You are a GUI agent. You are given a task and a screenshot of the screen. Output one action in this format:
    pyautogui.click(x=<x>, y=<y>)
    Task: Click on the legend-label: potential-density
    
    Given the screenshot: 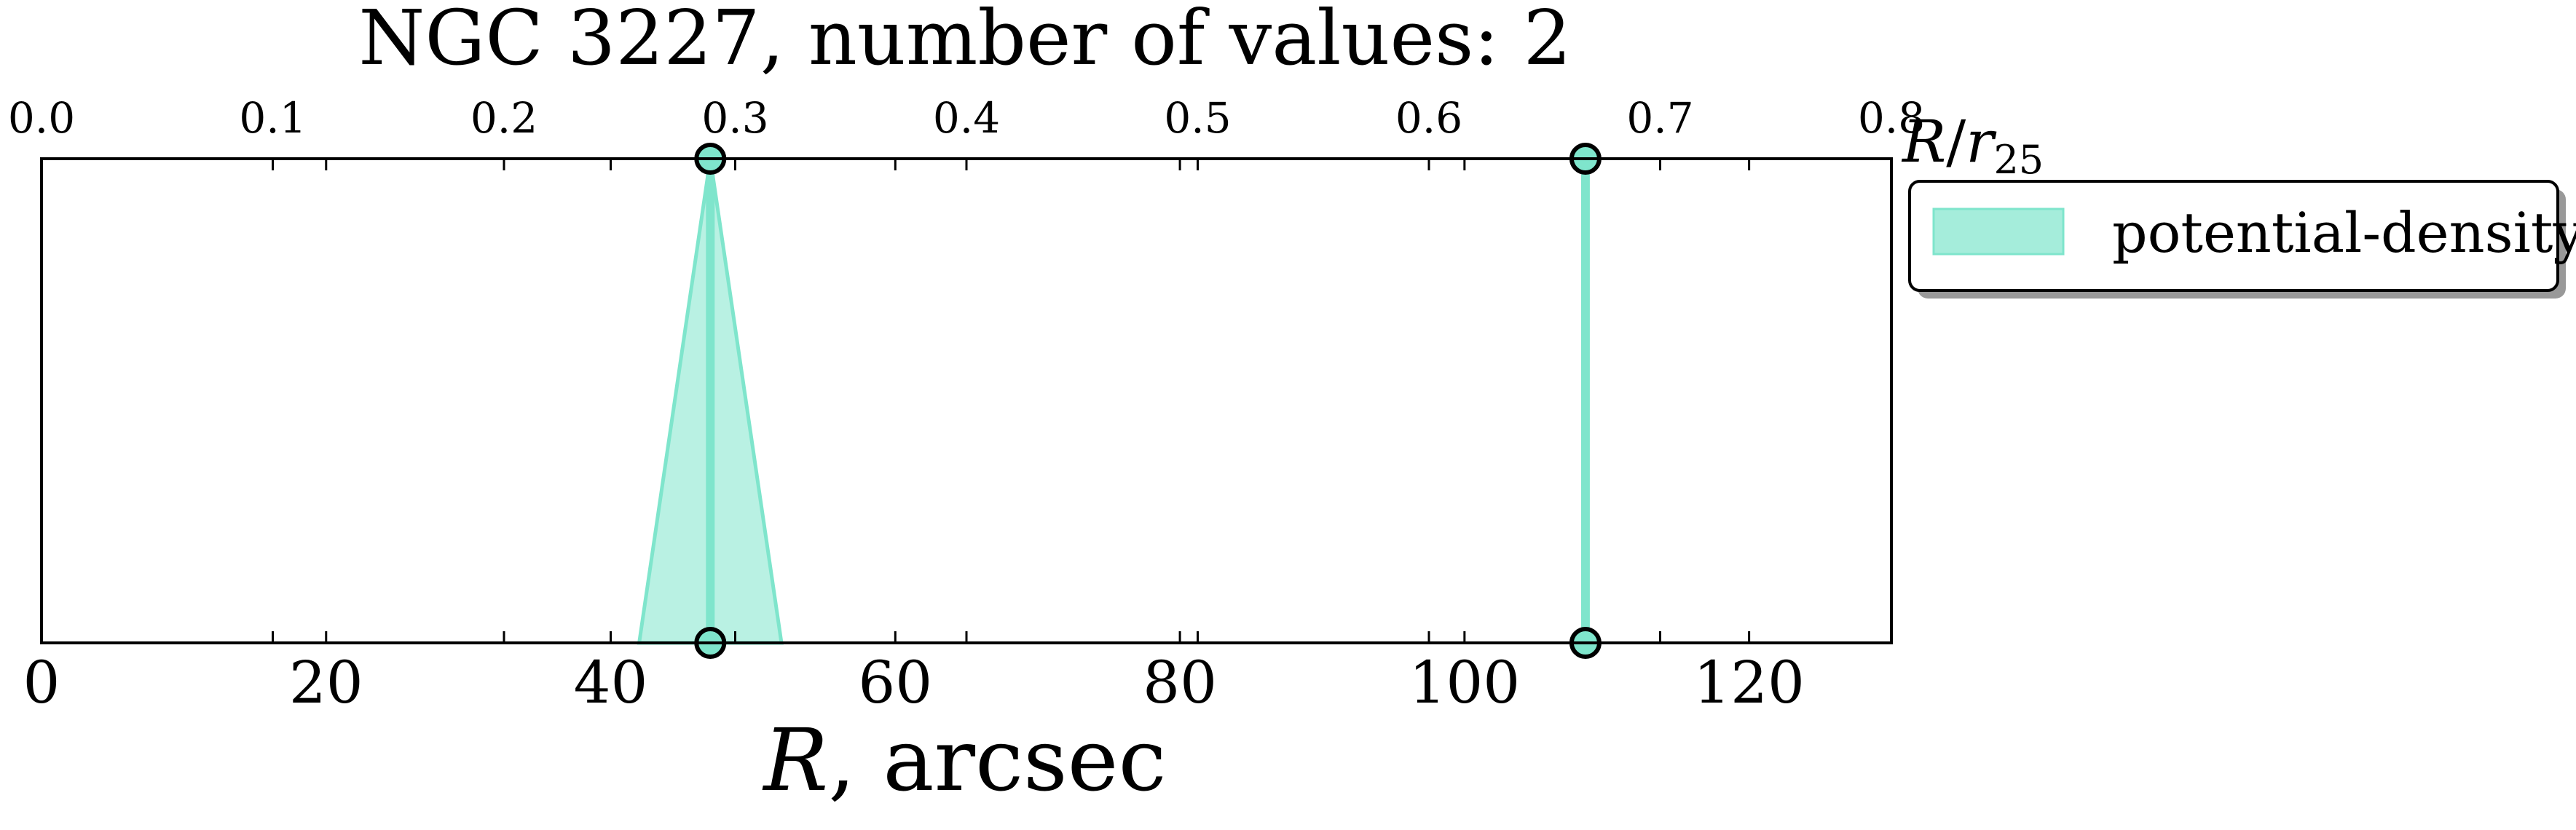 What is the action you would take?
    pyautogui.click(x=2344, y=232)
    